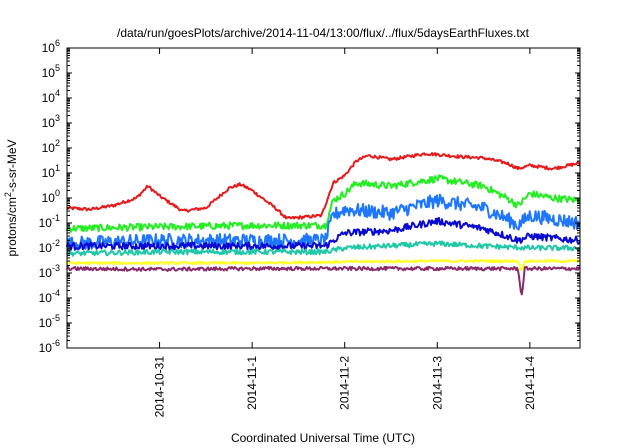 This screenshot has width=640, height=448. Describe the element at coordinates (56, 318) in the screenshot. I see `y-tick-exponent: -5` at that location.